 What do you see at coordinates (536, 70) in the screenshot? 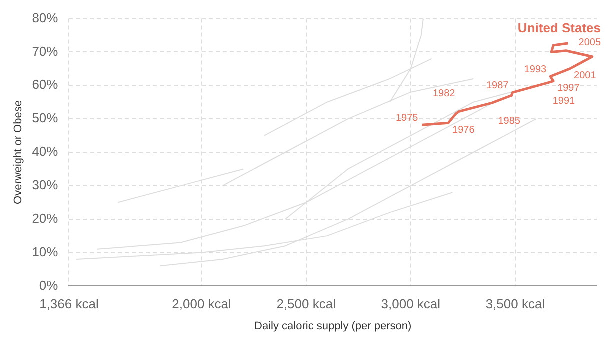
I see `annotation: 1993` at bounding box center [536, 70].